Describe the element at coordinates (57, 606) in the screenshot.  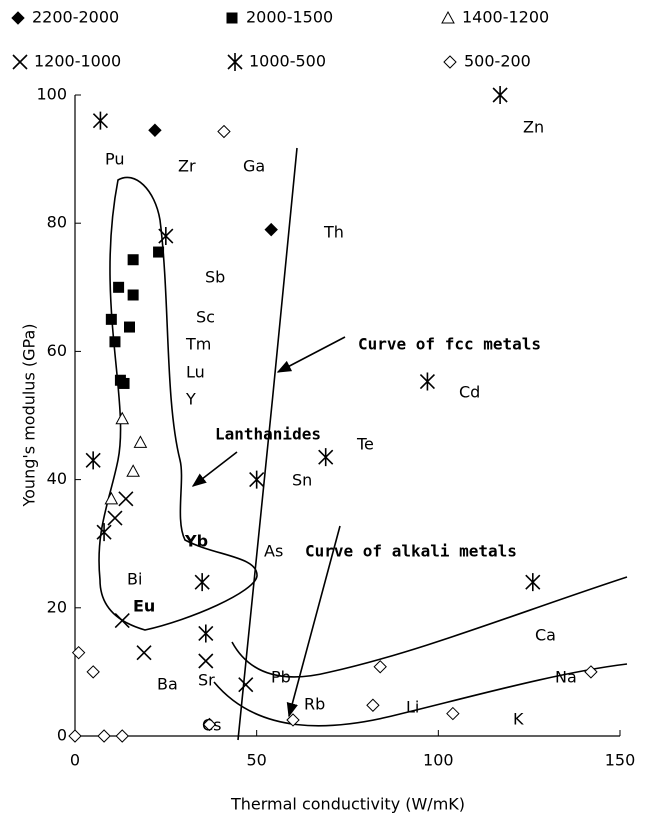
I see `y-tick-label: 20` at that location.